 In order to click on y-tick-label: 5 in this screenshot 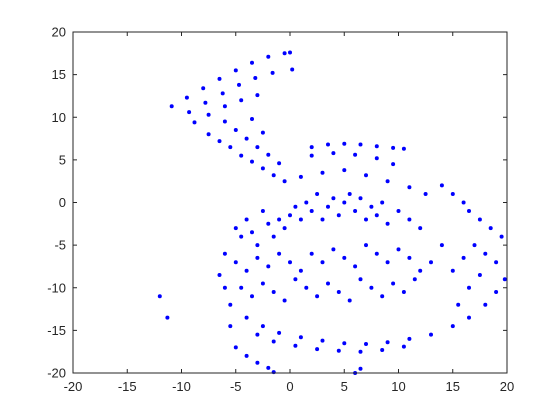, I will do `click(62, 159)`.